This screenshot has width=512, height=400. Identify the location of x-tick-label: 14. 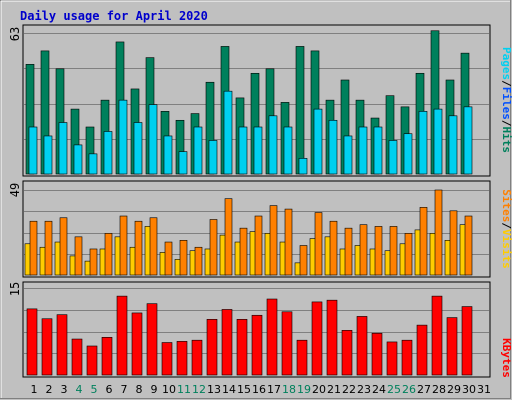
(229, 389).